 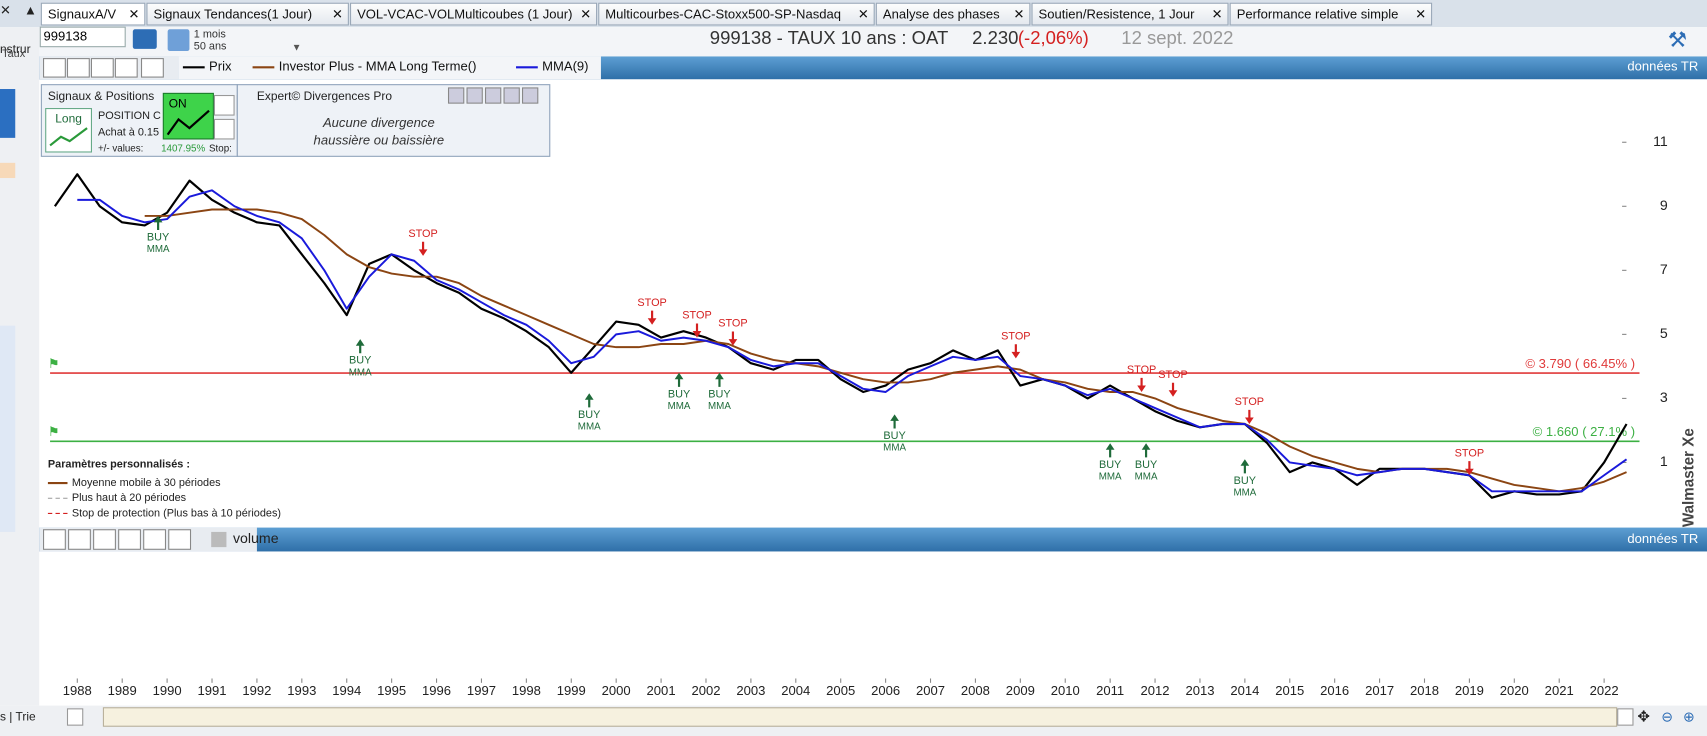 What do you see at coordinates (101, 96) in the screenshot?
I see `signals-title: Signaux & Positions` at bounding box center [101, 96].